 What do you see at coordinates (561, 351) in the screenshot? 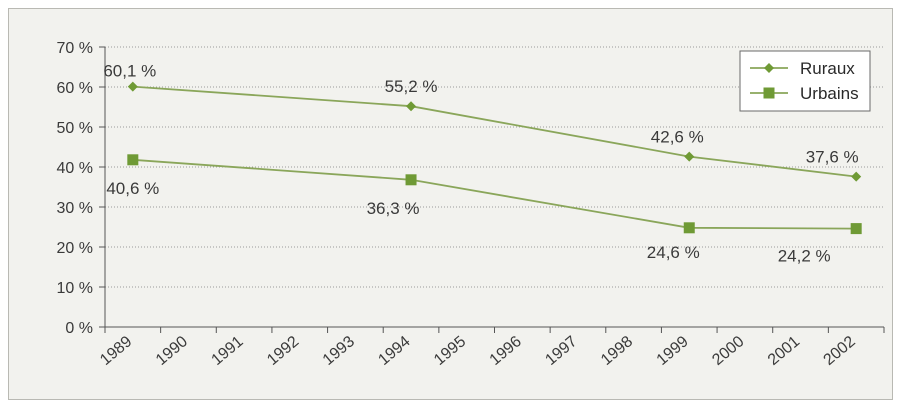
I see `x-tick-label: 1997` at bounding box center [561, 351].